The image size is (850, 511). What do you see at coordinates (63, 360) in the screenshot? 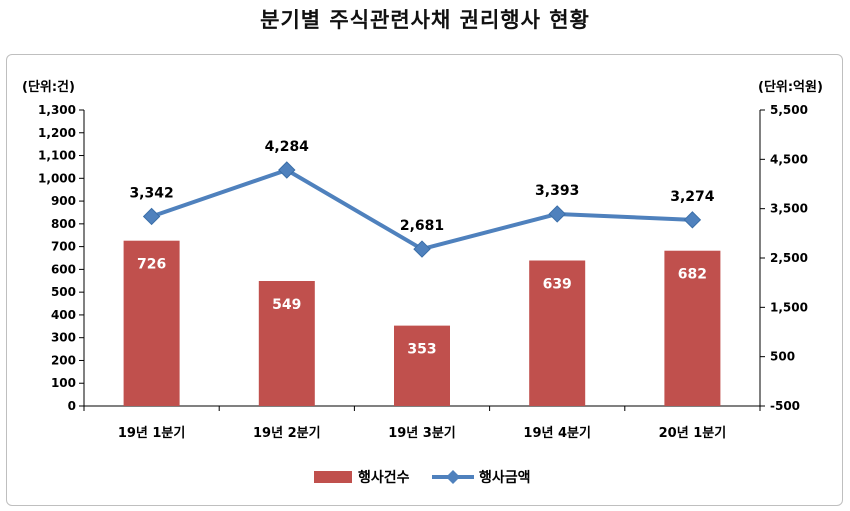
I see `left-axis-tick-label: 200` at bounding box center [63, 360].